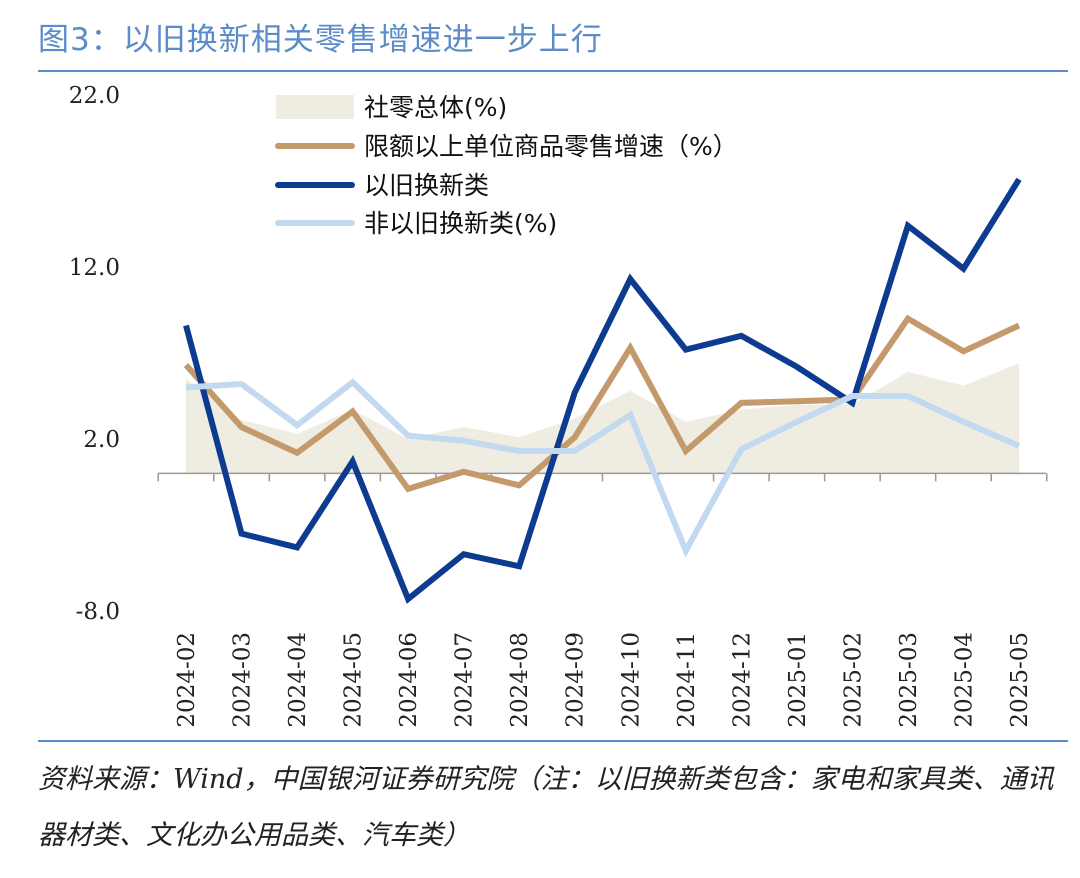  I want to click on x-tick-label: 2024-07, so click(465, 680).